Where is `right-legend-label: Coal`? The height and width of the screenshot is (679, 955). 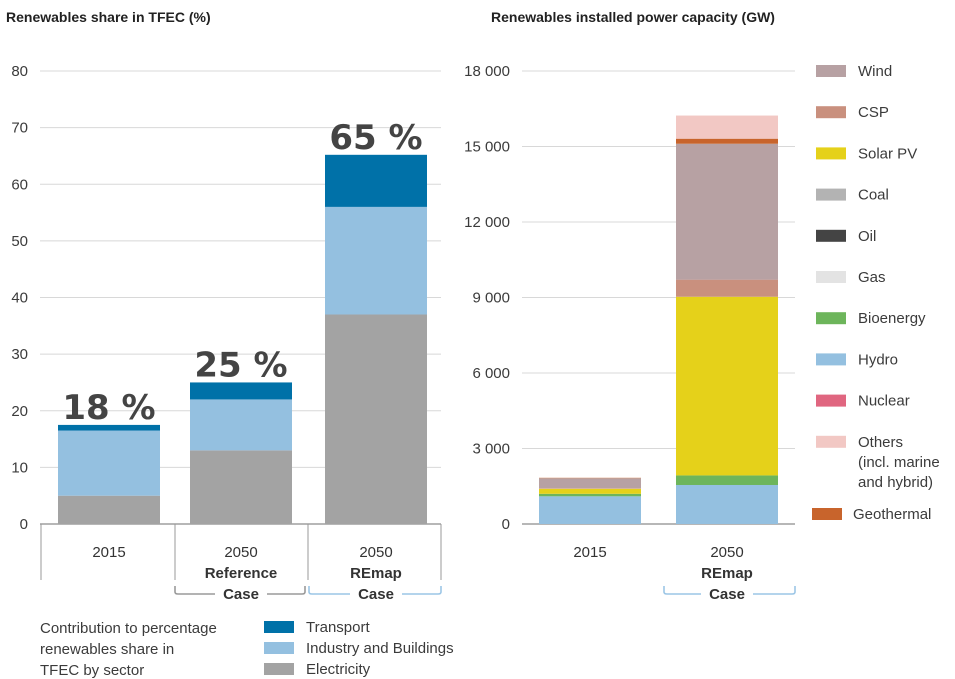 right-legend-label: Coal is located at coordinates (873, 195).